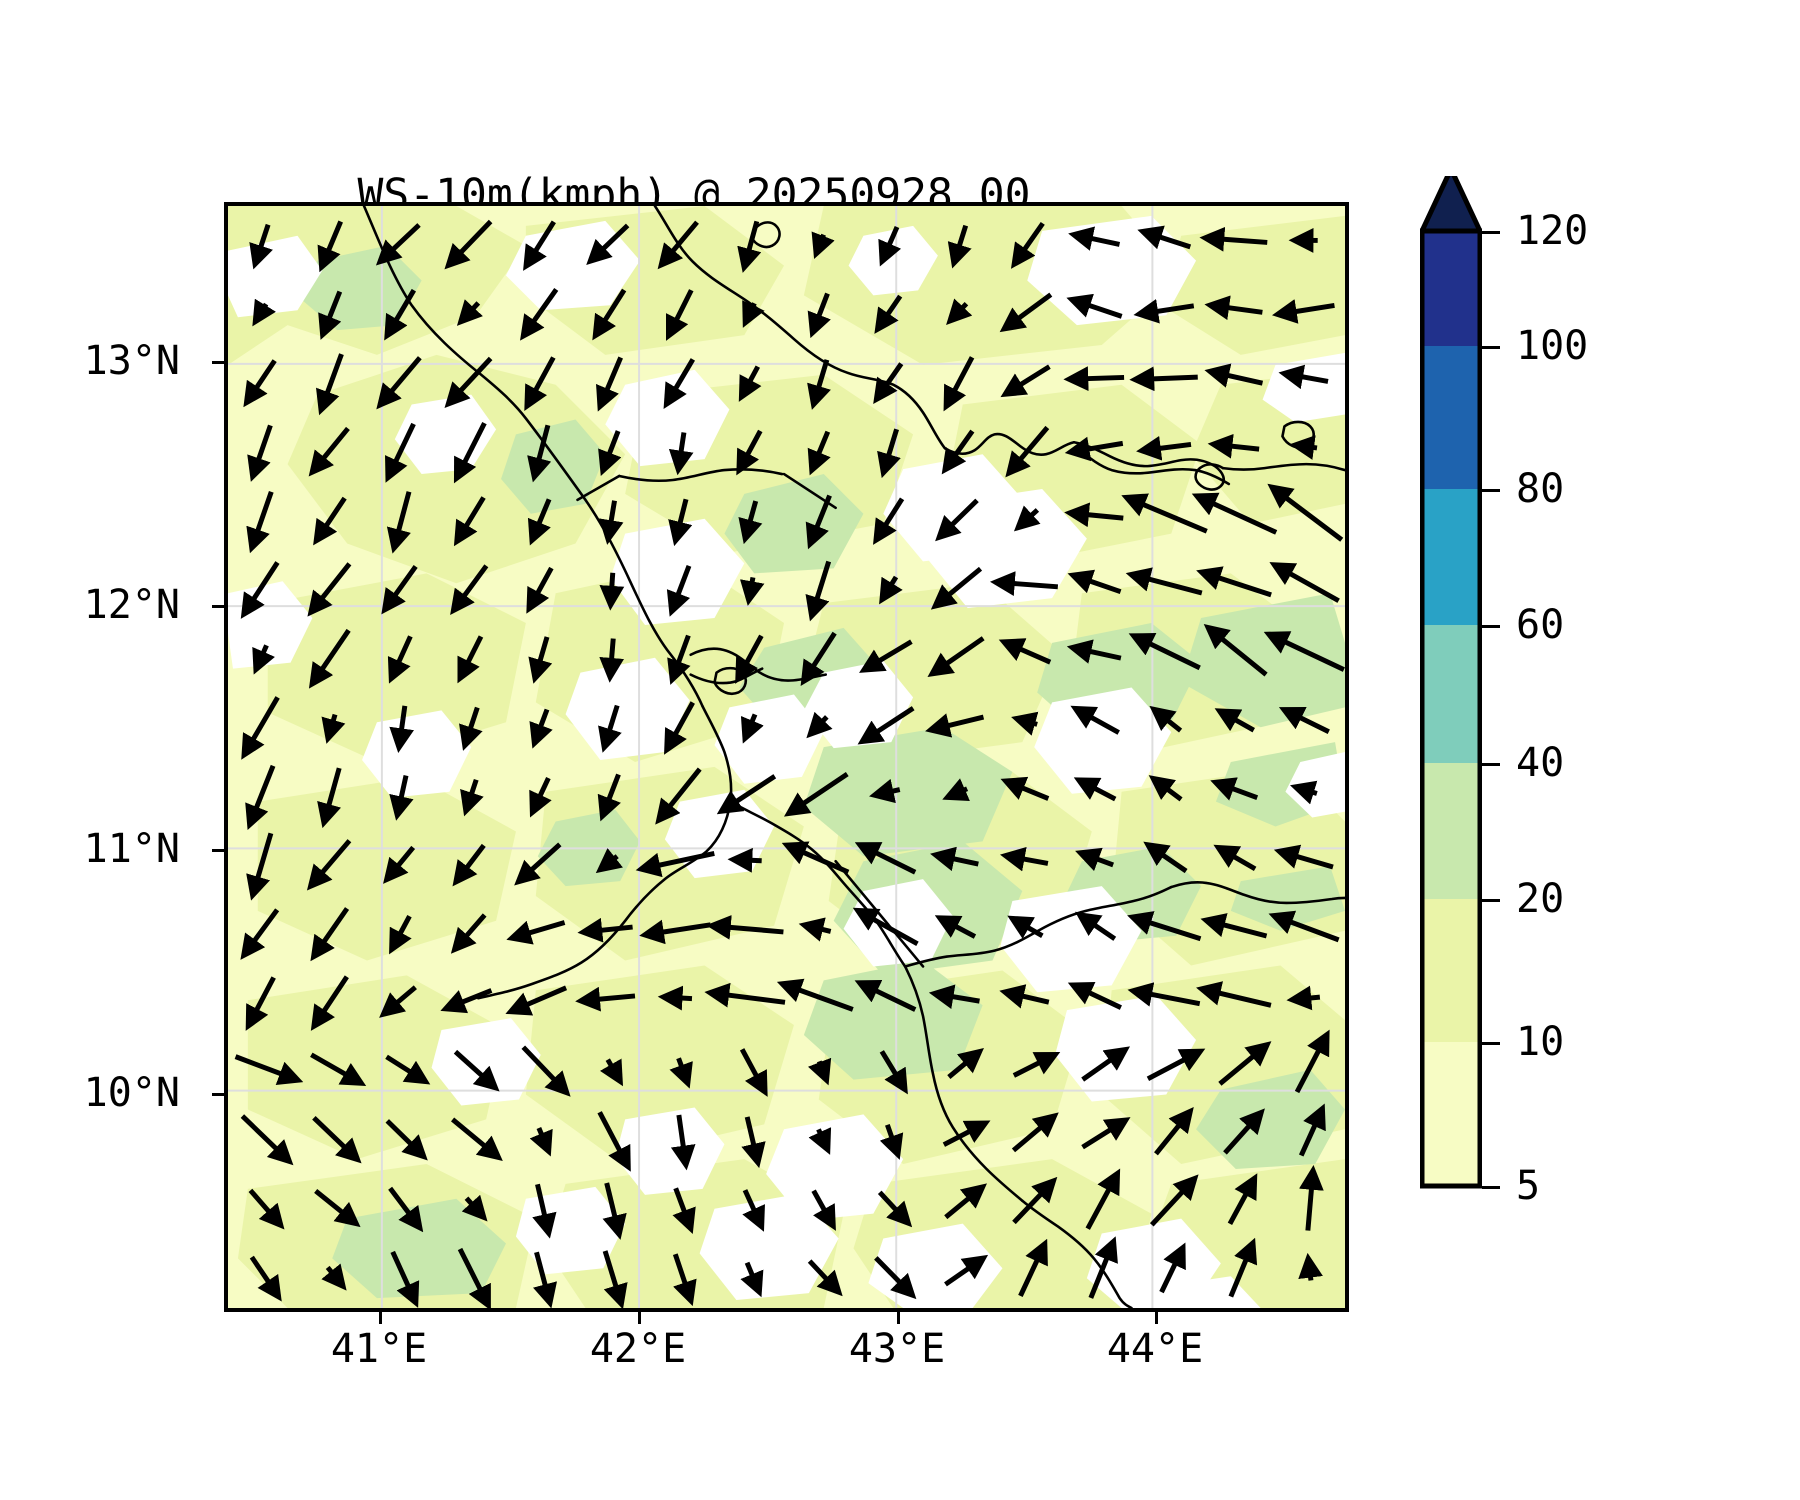  Describe the element at coordinates (1451, 682) in the screenshot. I see `colorbar-gradient` at that location.